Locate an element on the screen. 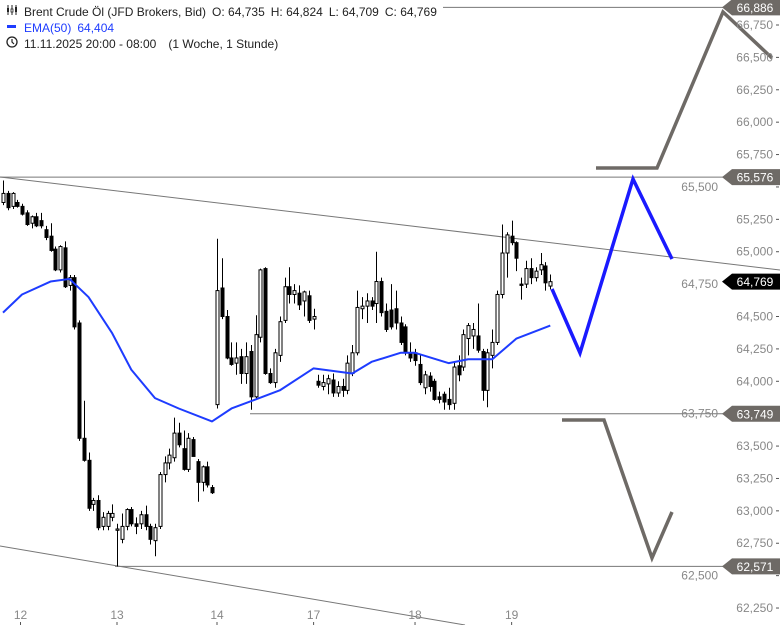 This screenshot has width=780, height=625. close-value: C: 64,769 is located at coordinates (410, 12).